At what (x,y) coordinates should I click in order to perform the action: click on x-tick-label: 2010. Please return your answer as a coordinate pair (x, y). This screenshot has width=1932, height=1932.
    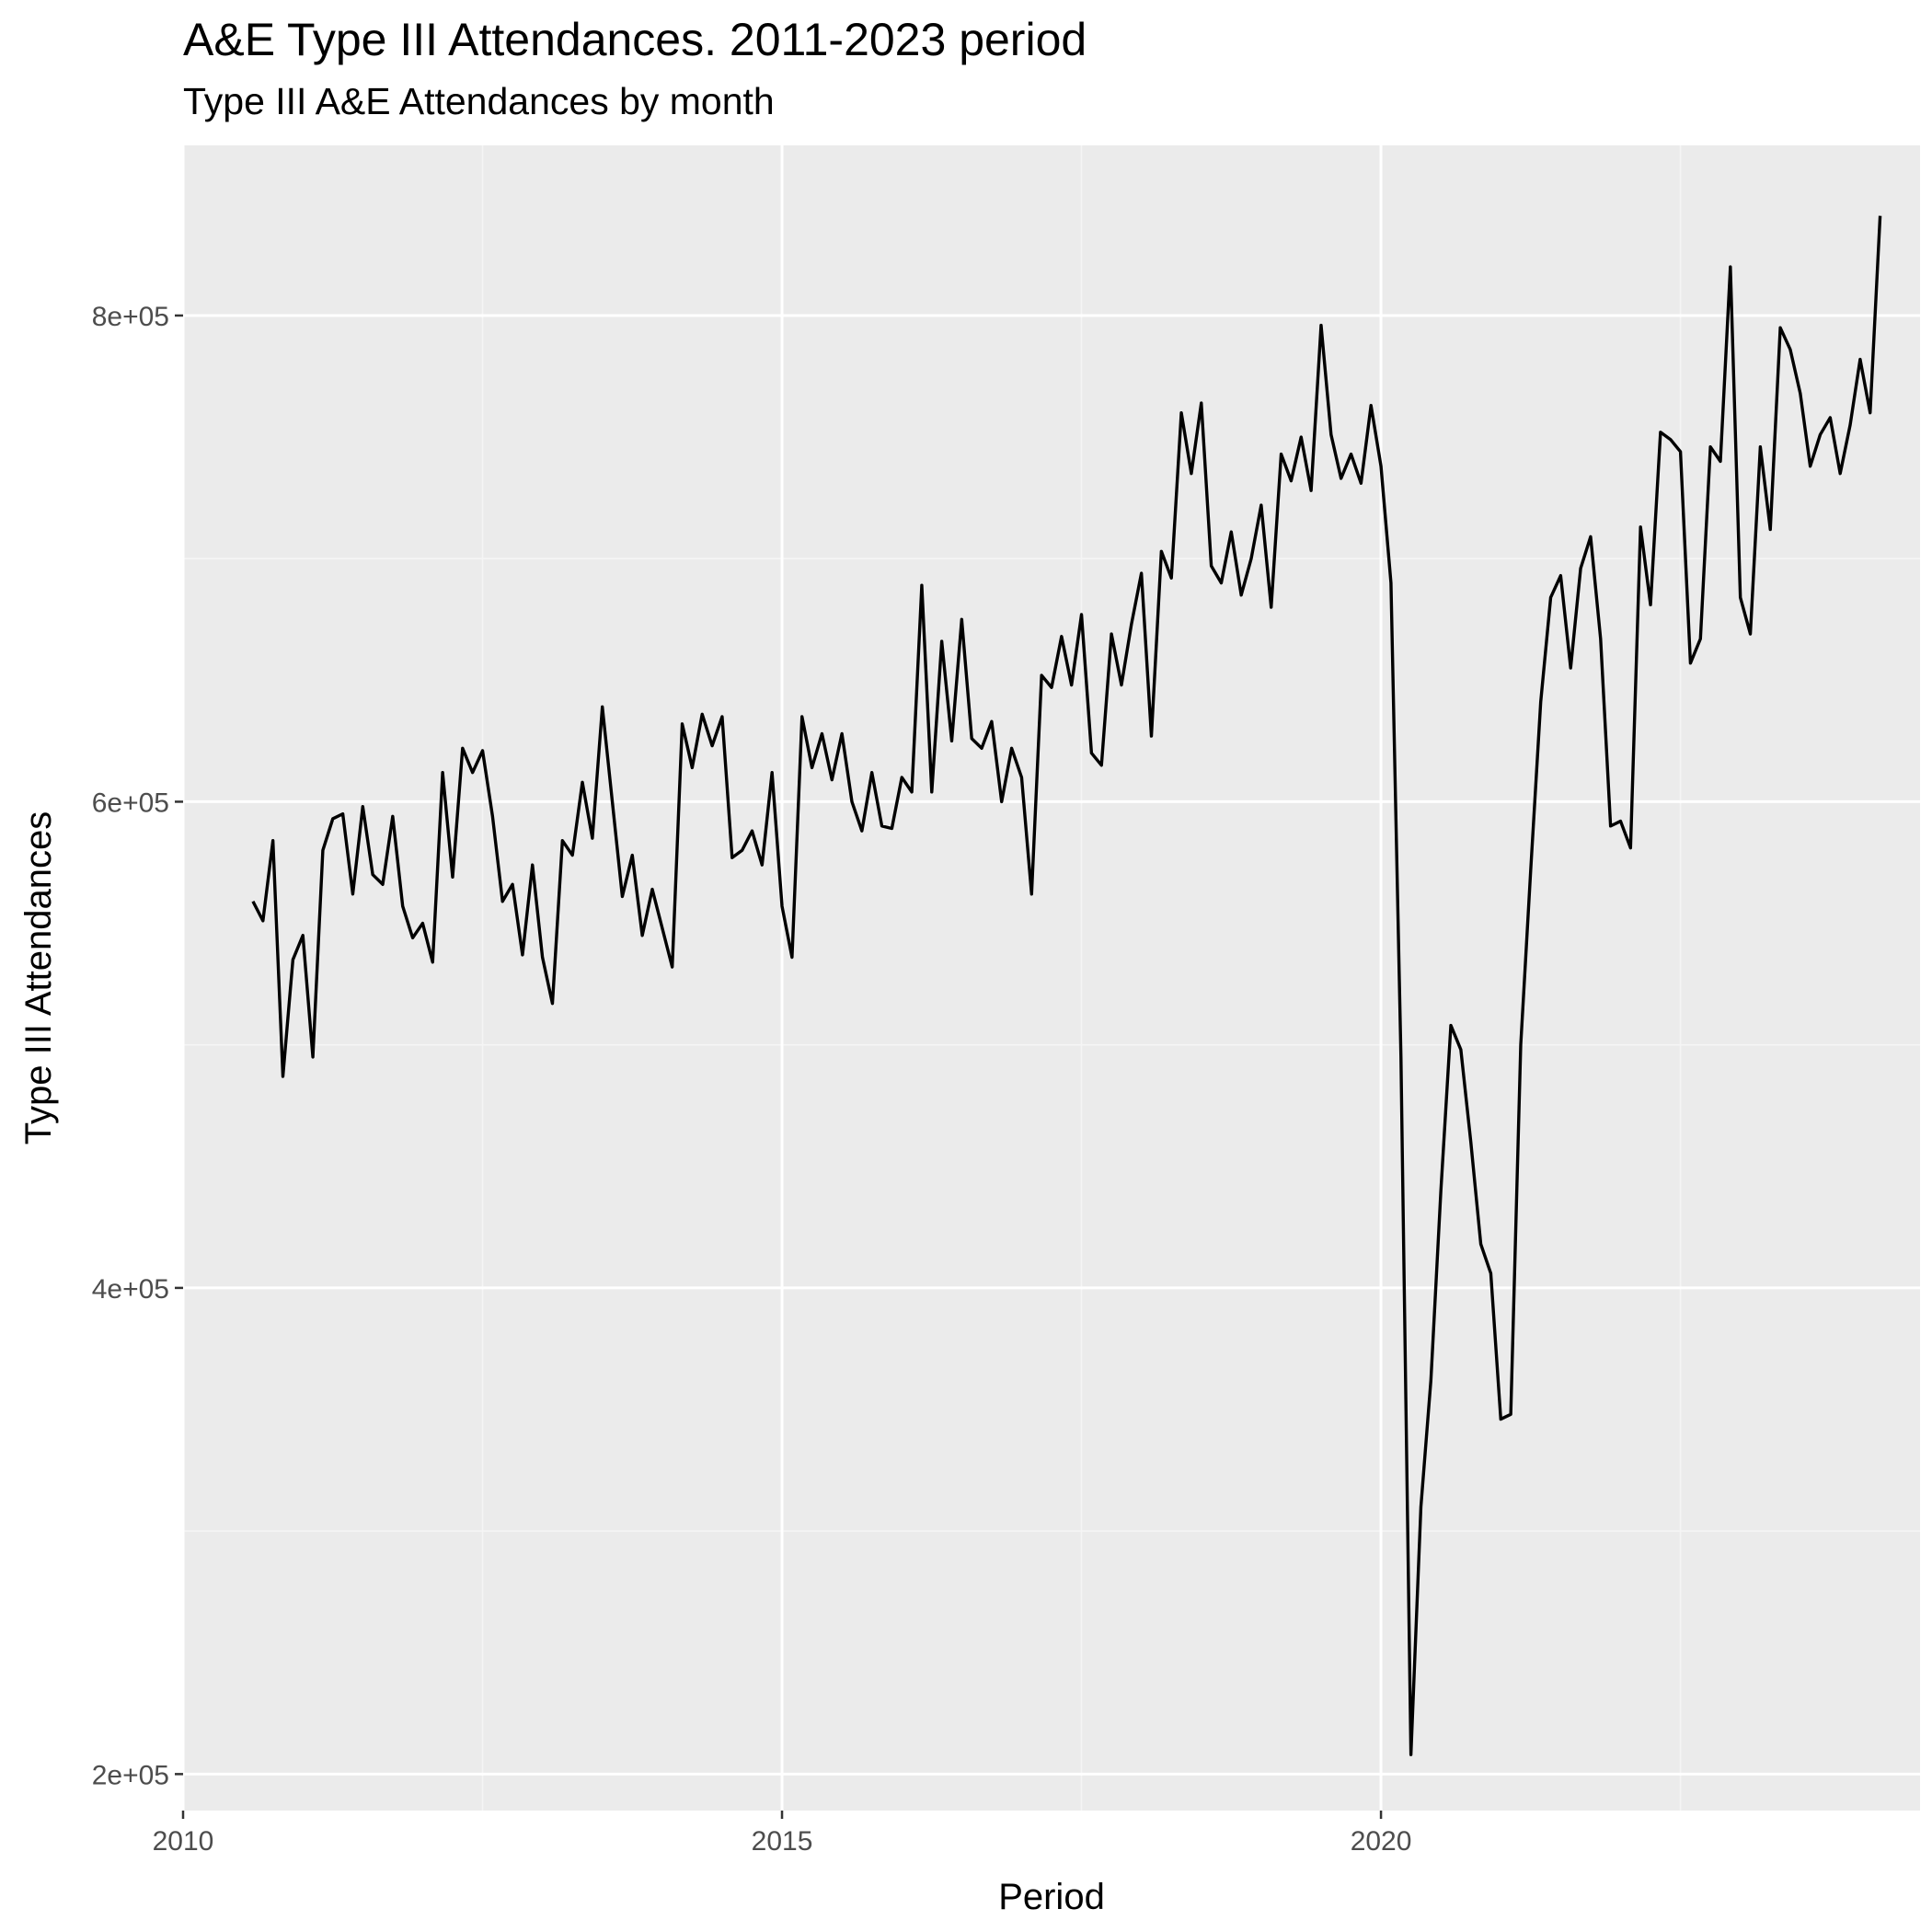
    Looking at the image, I should click on (183, 1841).